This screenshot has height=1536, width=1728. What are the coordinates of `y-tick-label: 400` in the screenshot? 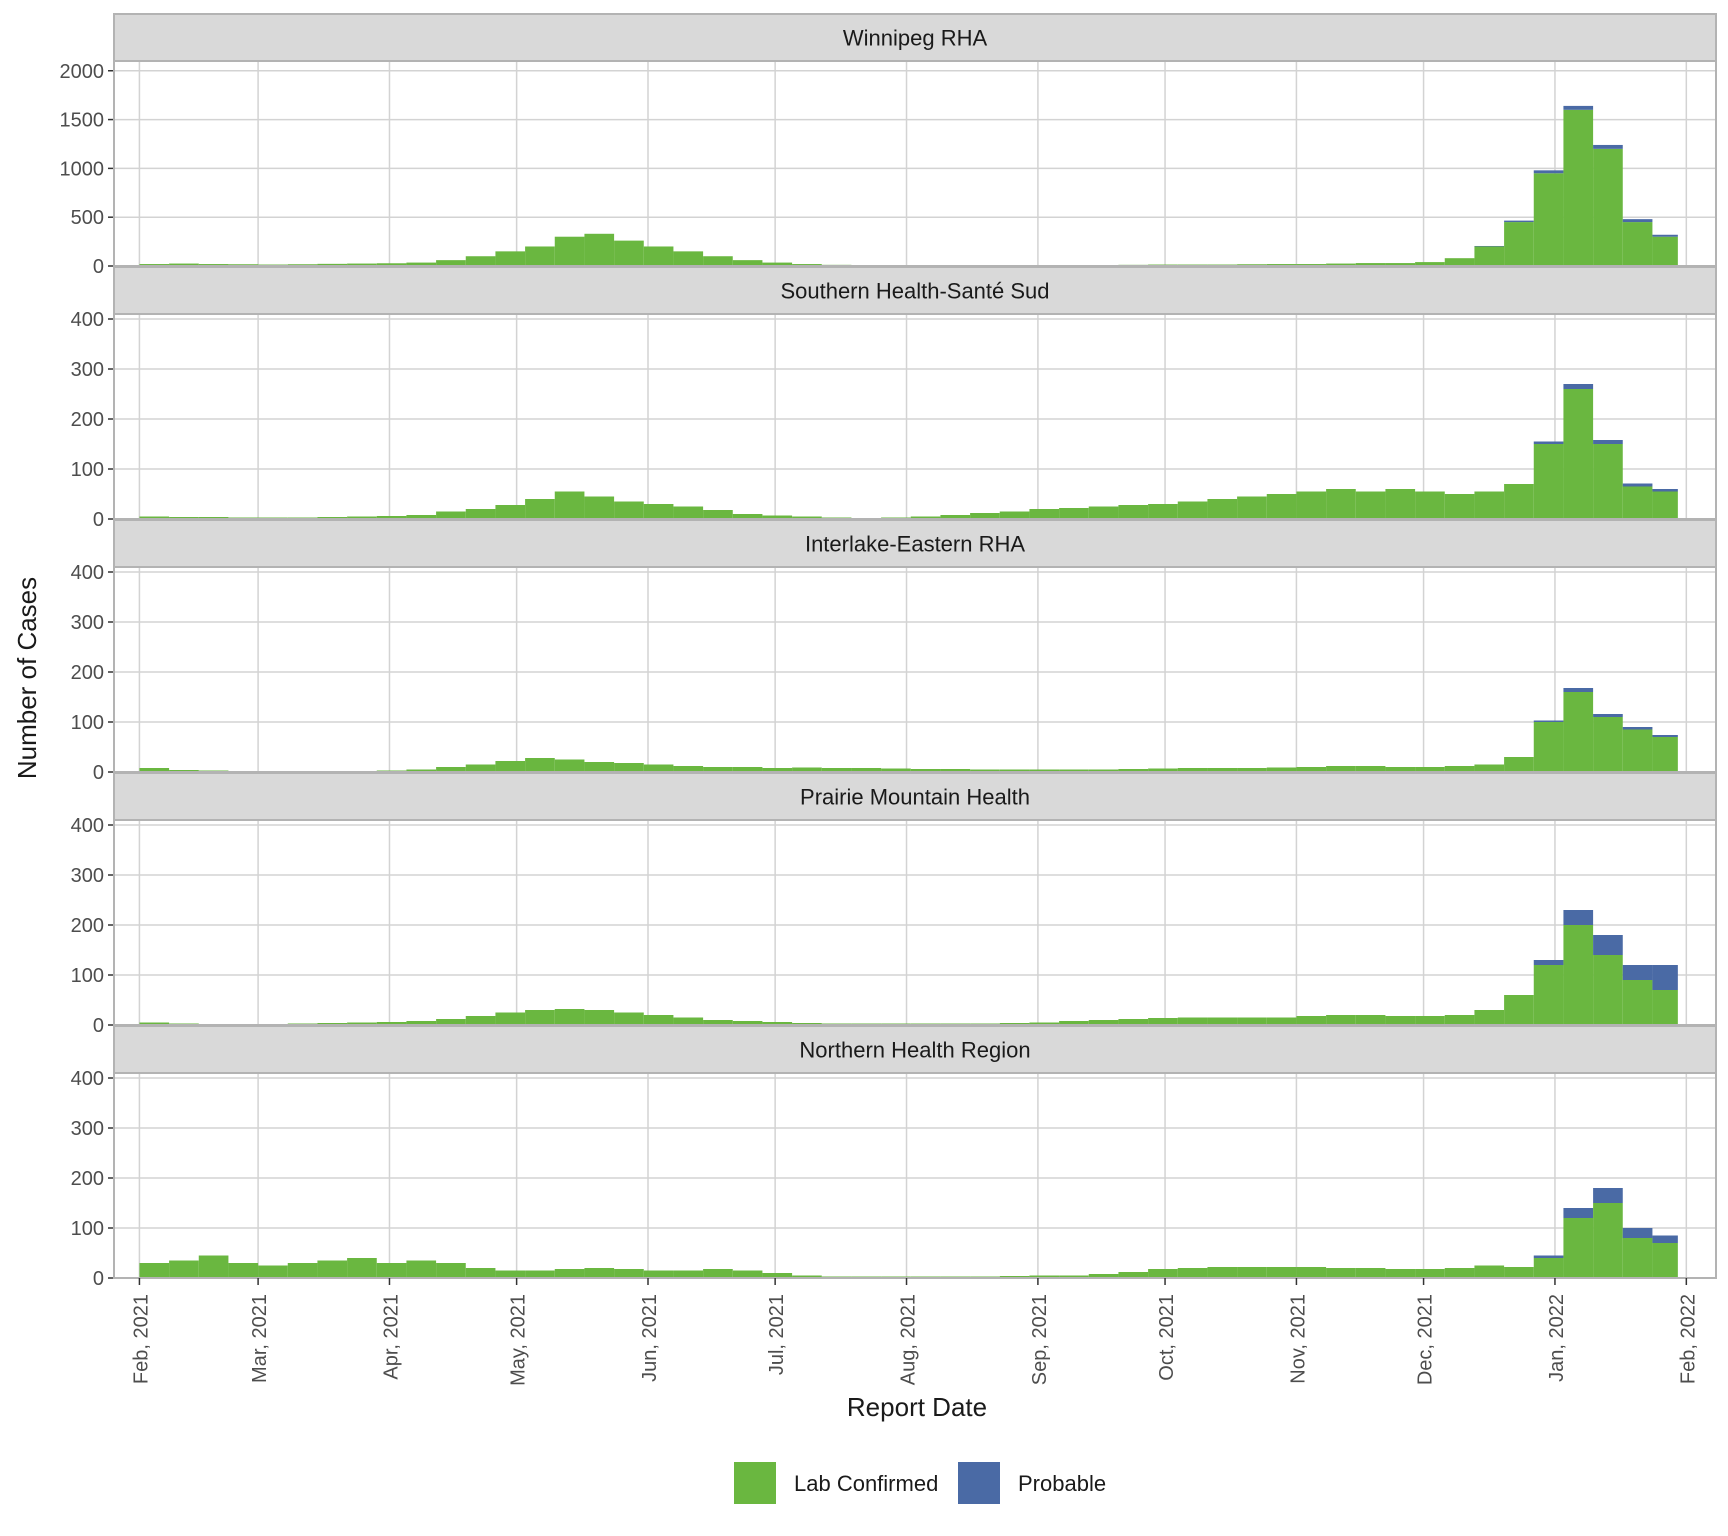 It's located at (87, 1079).